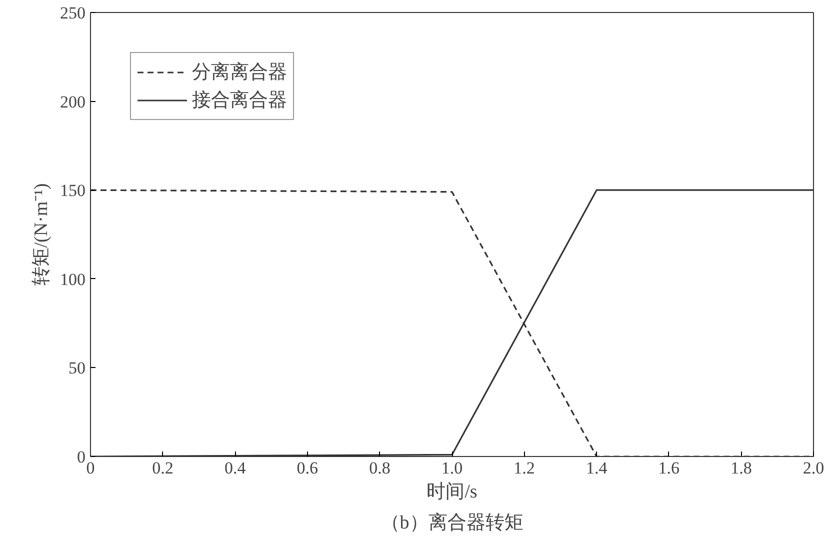 The height and width of the screenshot is (538, 833). What do you see at coordinates (41, 234) in the screenshot?
I see `y-axis-title: 转矩/(N·m⁻¹)` at bounding box center [41, 234].